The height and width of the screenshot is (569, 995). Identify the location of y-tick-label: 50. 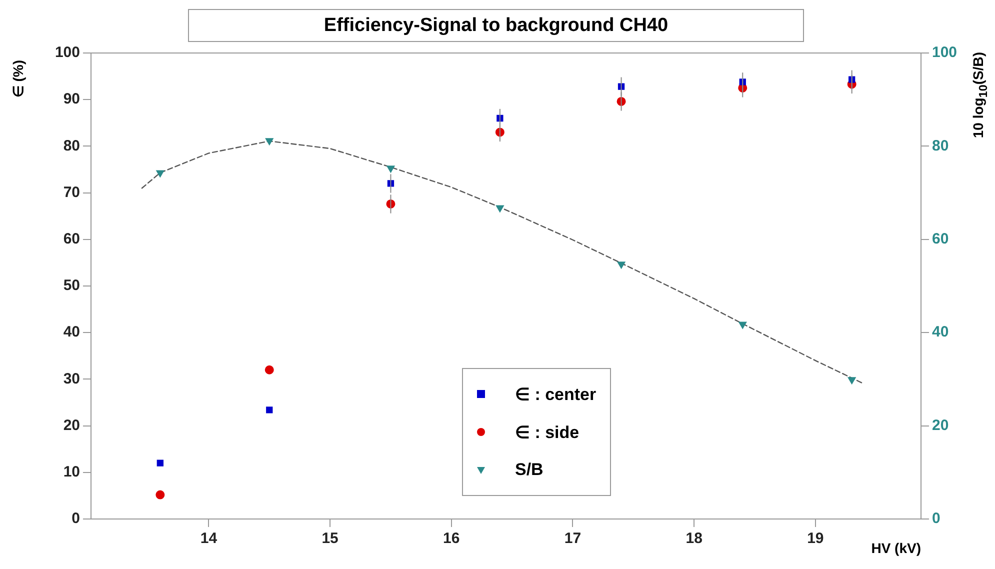
(71, 285).